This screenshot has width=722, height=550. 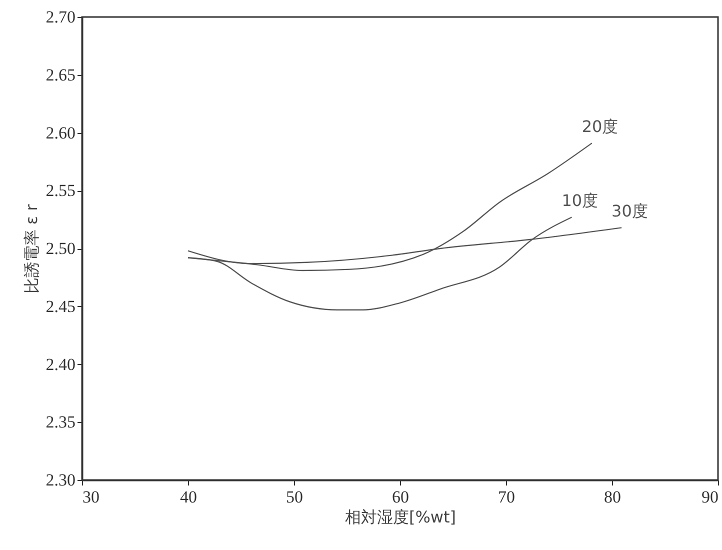 I want to click on y-axis-title: 比誘電率 ε r, so click(x=31, y=249).